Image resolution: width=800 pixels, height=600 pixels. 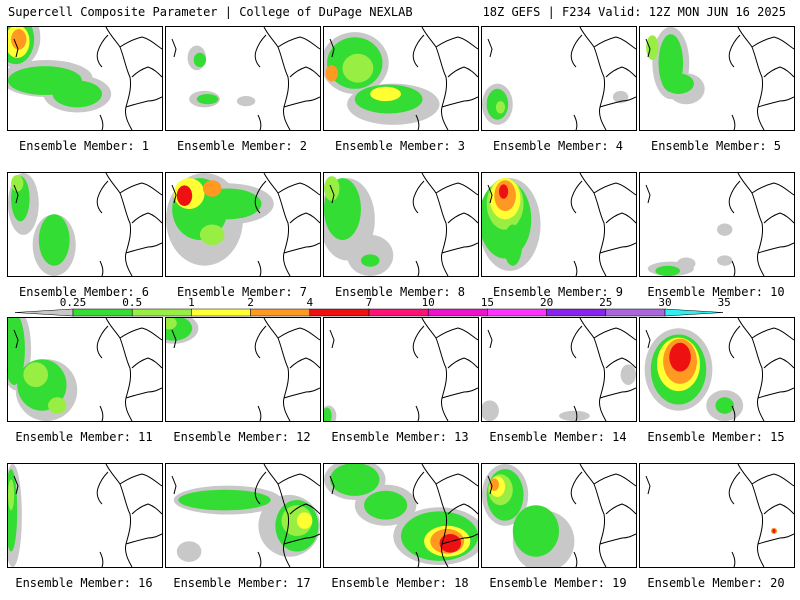 I want to click on ensemble-member-label: Ensemble Member: 9, so click(x=558, y=292).